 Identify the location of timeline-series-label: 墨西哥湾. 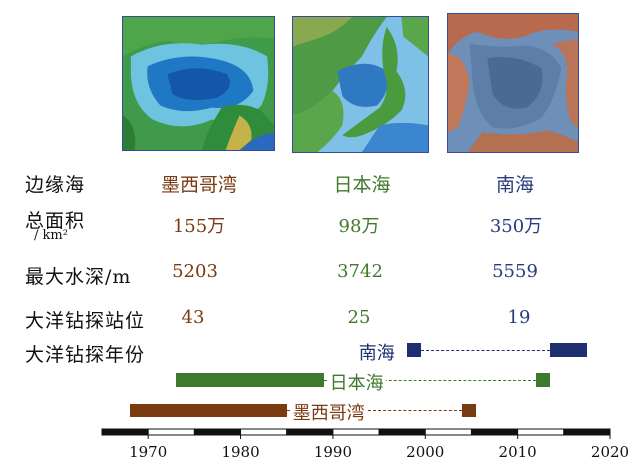
(328, 412).